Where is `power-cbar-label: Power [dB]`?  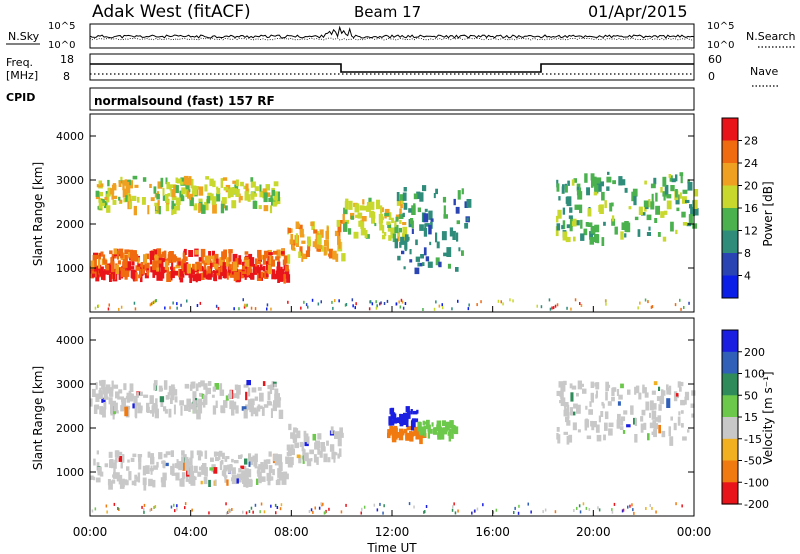
power-cbar-label: Power [dB] is located at coordinates (768, 213).